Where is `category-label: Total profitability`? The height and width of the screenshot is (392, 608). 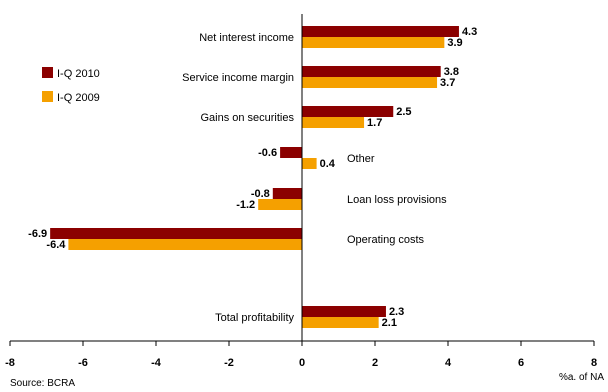
category-label: Total profitability is located at coordinates (254, 318).